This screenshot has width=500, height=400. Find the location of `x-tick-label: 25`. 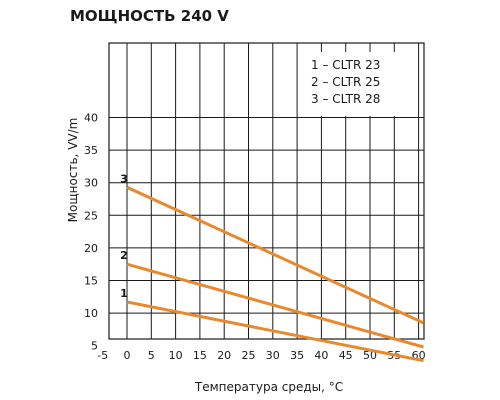

x-tick-label: 25 is located at coordinates (249, 355).